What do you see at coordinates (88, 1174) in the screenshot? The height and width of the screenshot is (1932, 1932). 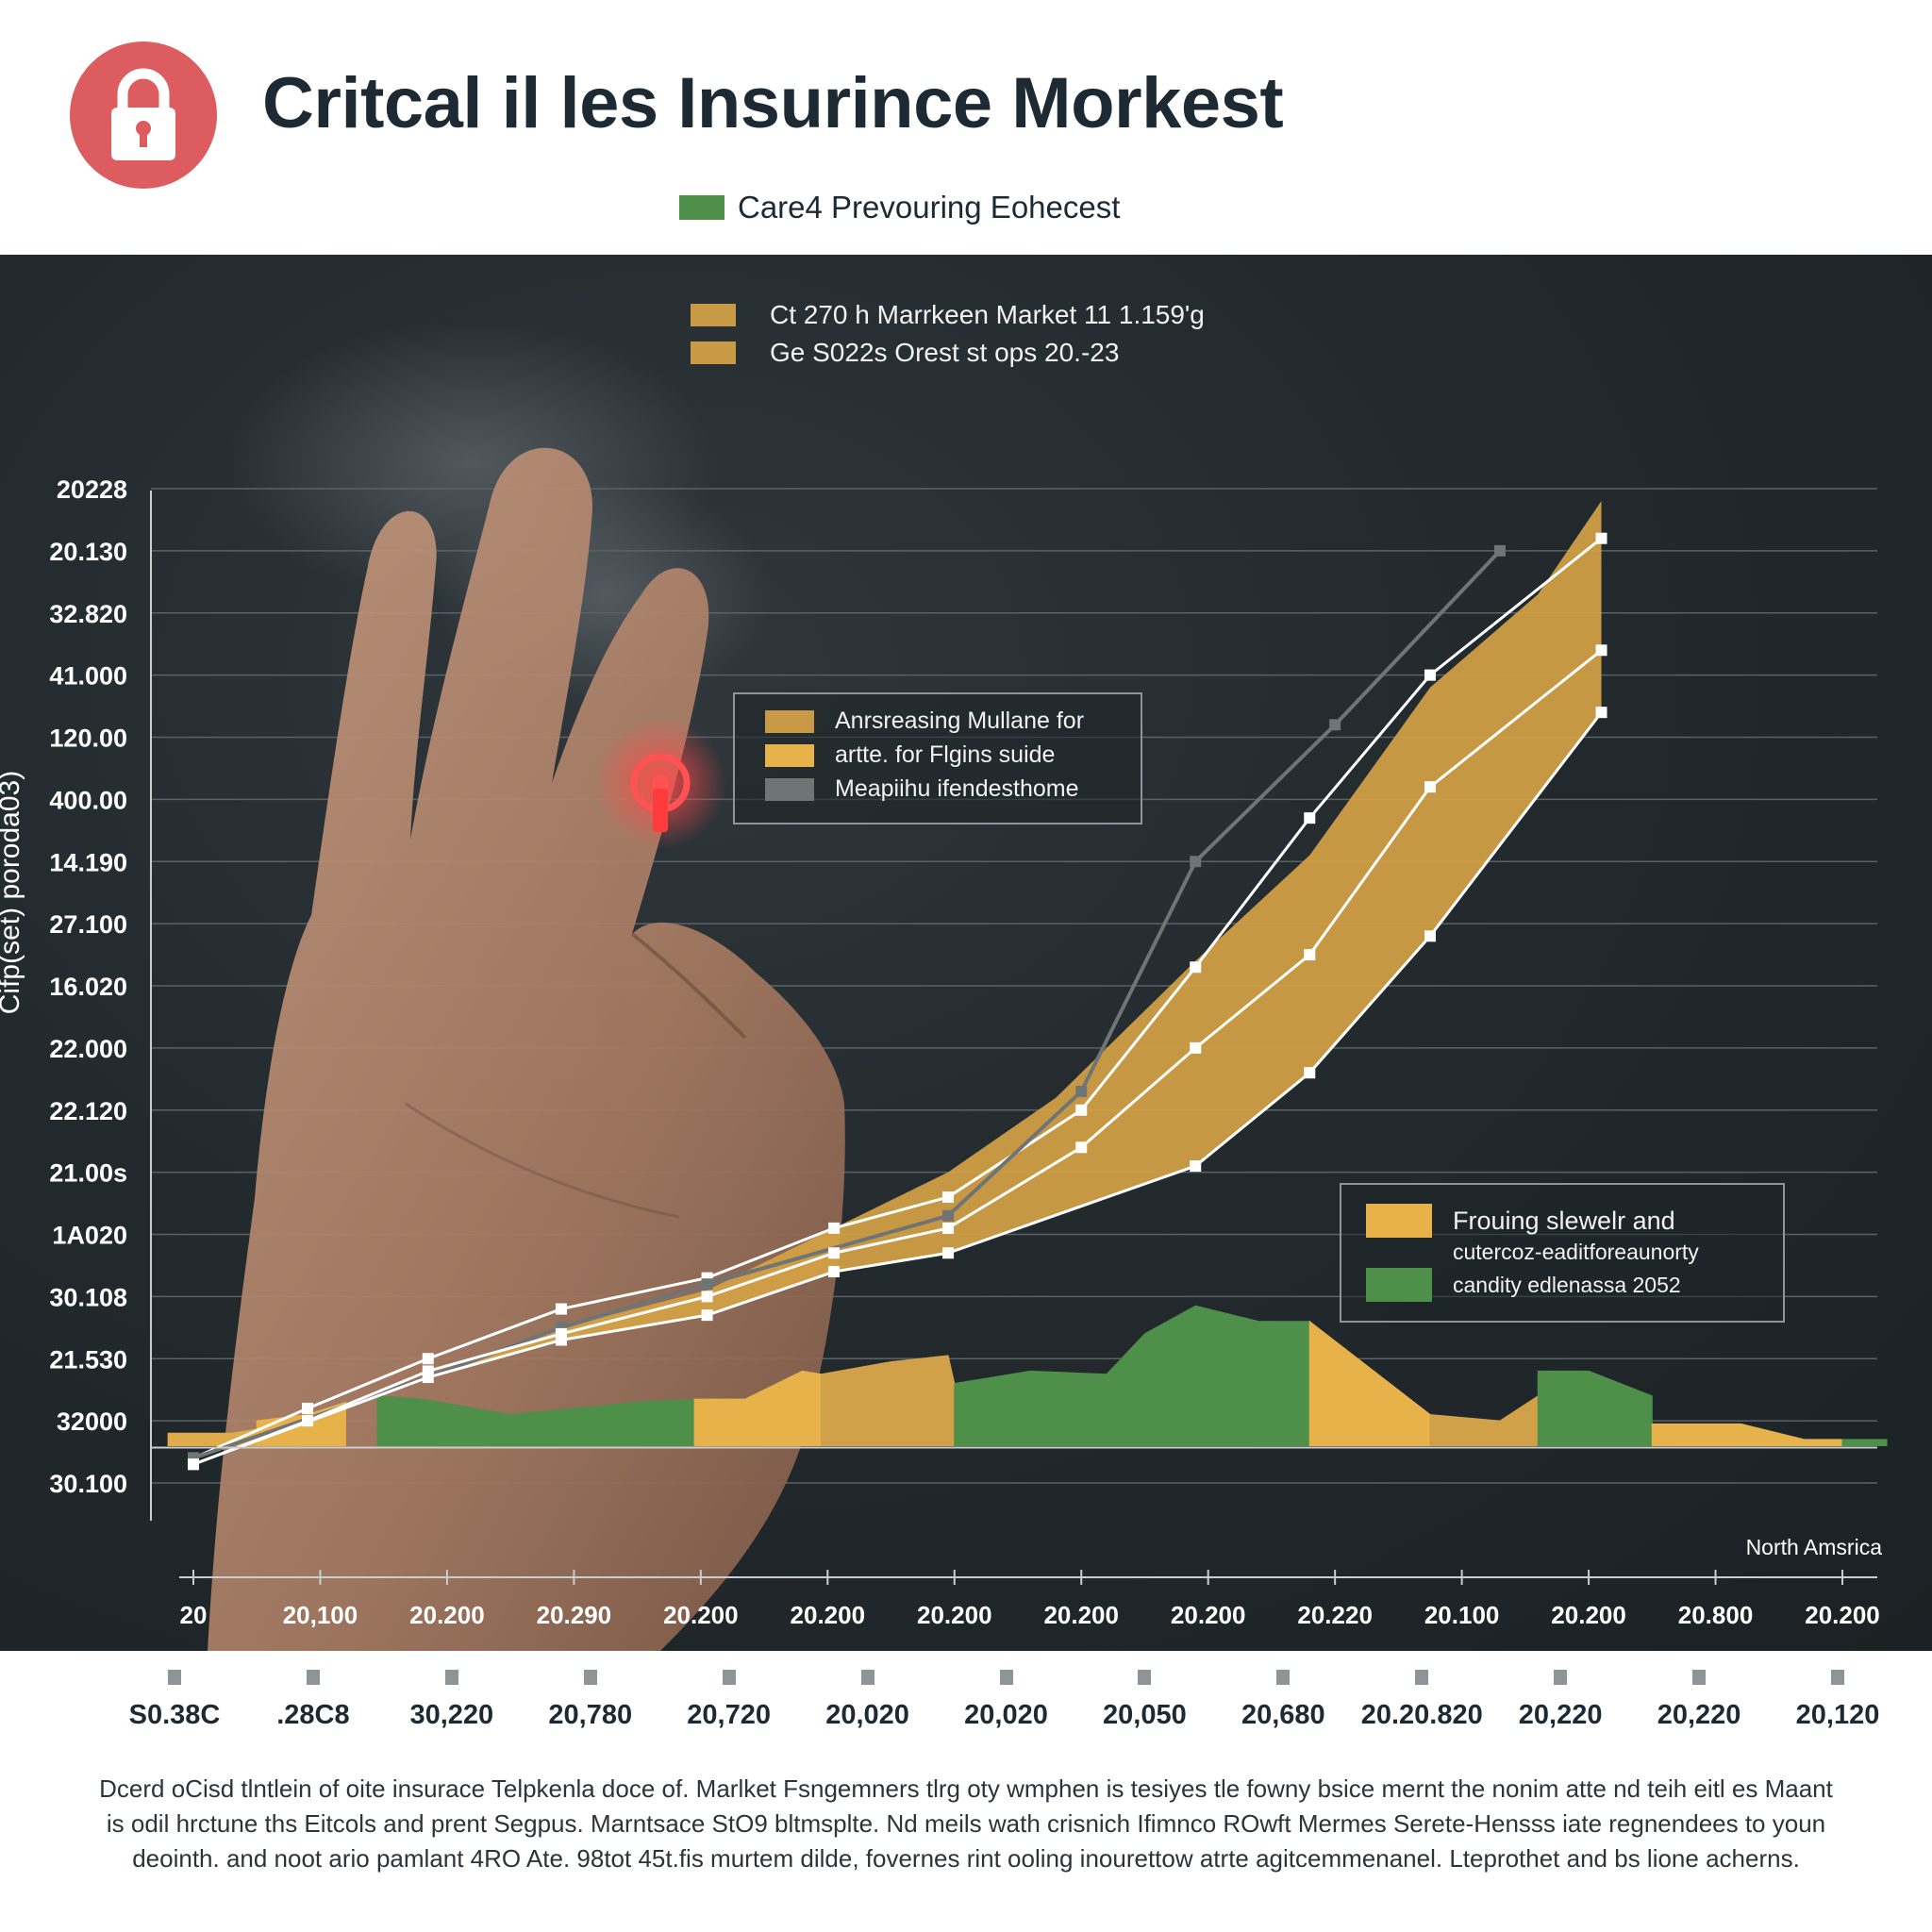 I see `y-tick-label: 21.00s` at bounding box center [88, 1174].